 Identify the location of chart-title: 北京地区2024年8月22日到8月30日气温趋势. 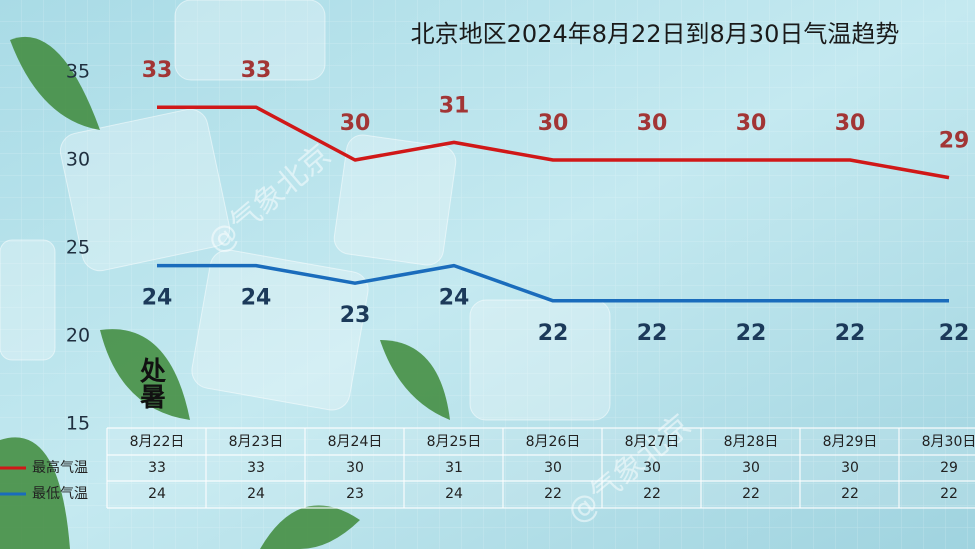
(655, 34).